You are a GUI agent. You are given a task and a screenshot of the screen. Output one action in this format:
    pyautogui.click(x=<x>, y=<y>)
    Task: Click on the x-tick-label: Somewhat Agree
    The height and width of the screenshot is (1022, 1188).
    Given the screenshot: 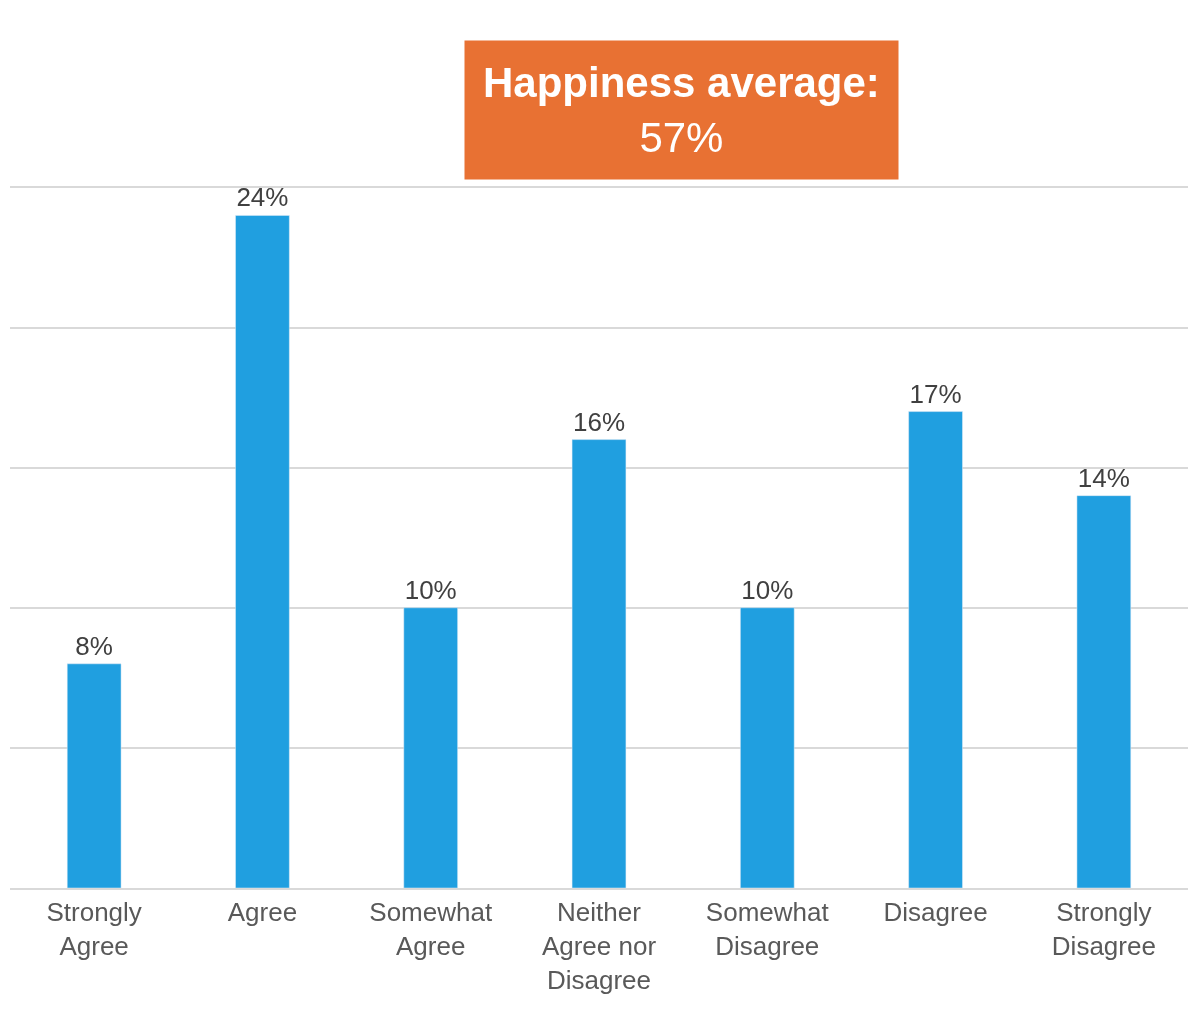 What is the action you would take?
    pyautogui.click(x=431, y=929)
    